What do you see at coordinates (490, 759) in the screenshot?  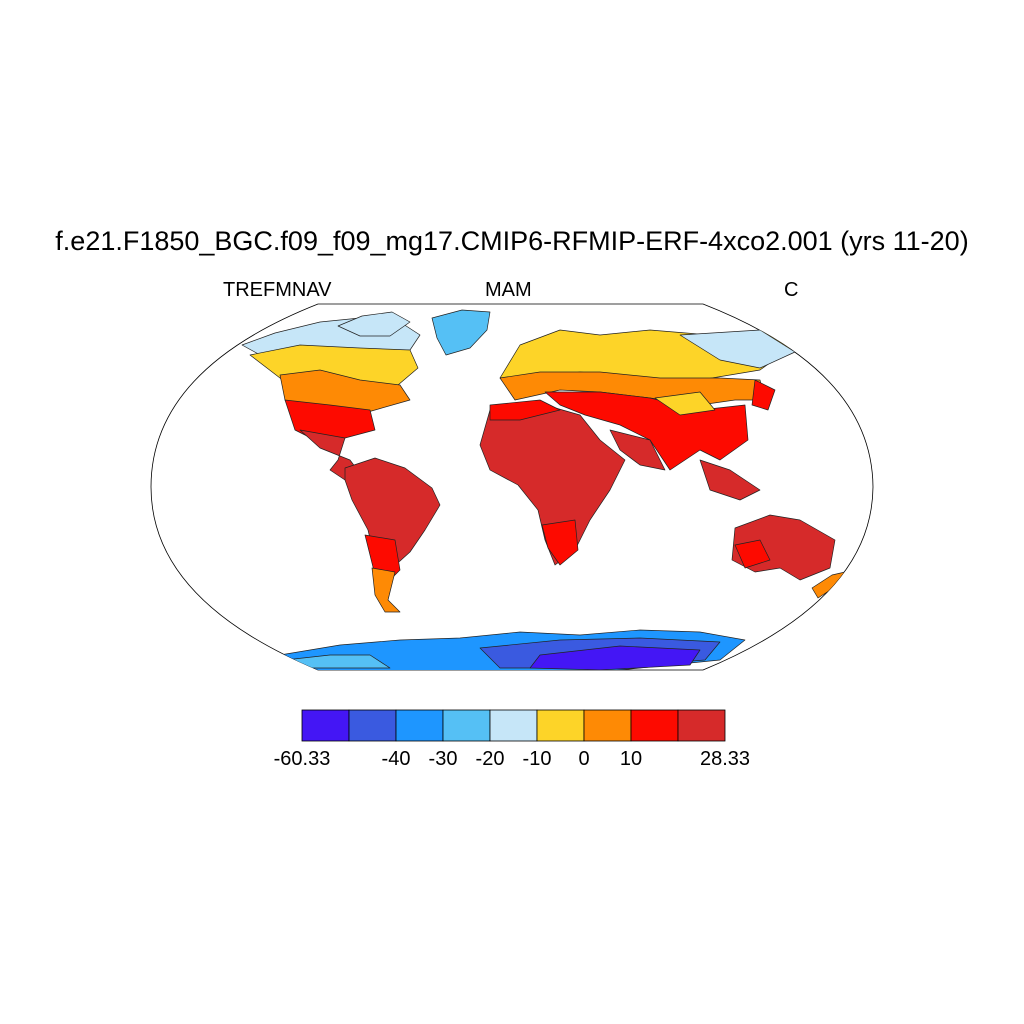 I see `colorbar-tick-label: -20` at bounding box center [490, 759].